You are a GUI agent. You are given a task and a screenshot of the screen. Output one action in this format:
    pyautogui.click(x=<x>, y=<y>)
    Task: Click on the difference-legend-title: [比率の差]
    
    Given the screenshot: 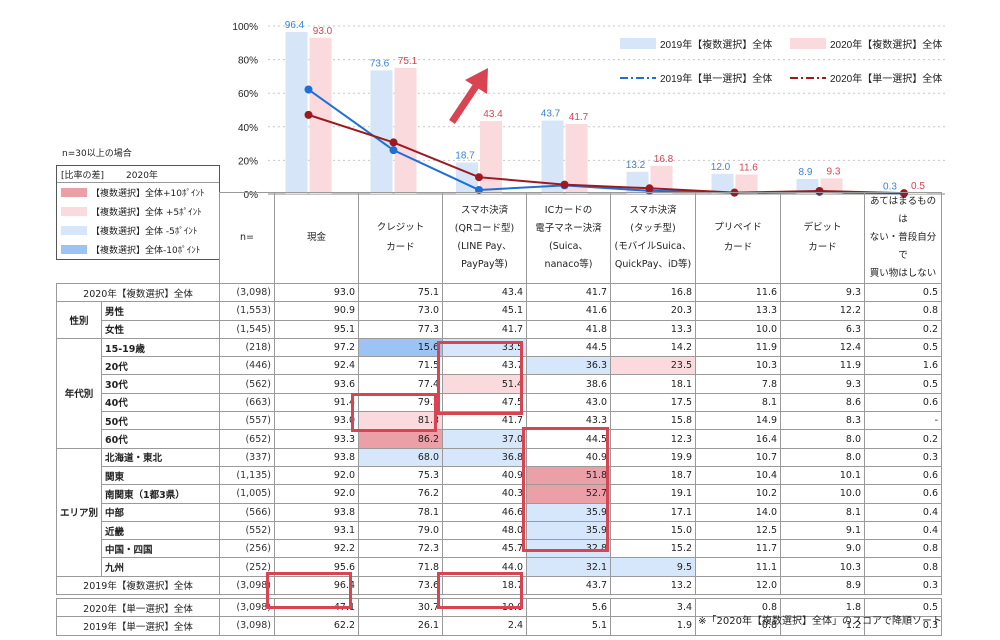 What is the action you would take?
    pyautogui.click(x=83, y=175)
    